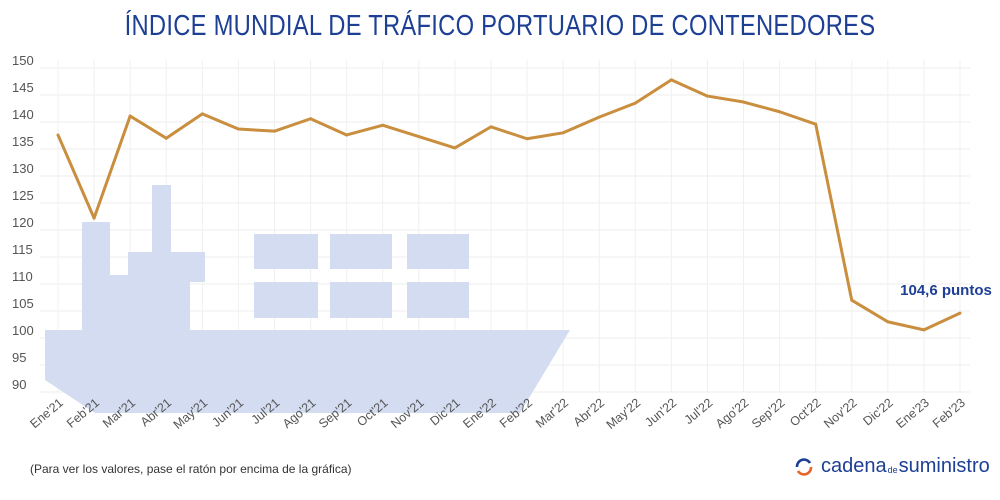 The width and height of the screenshot is (1000, 500). I want to click on ship-mast, so click(161, 257).